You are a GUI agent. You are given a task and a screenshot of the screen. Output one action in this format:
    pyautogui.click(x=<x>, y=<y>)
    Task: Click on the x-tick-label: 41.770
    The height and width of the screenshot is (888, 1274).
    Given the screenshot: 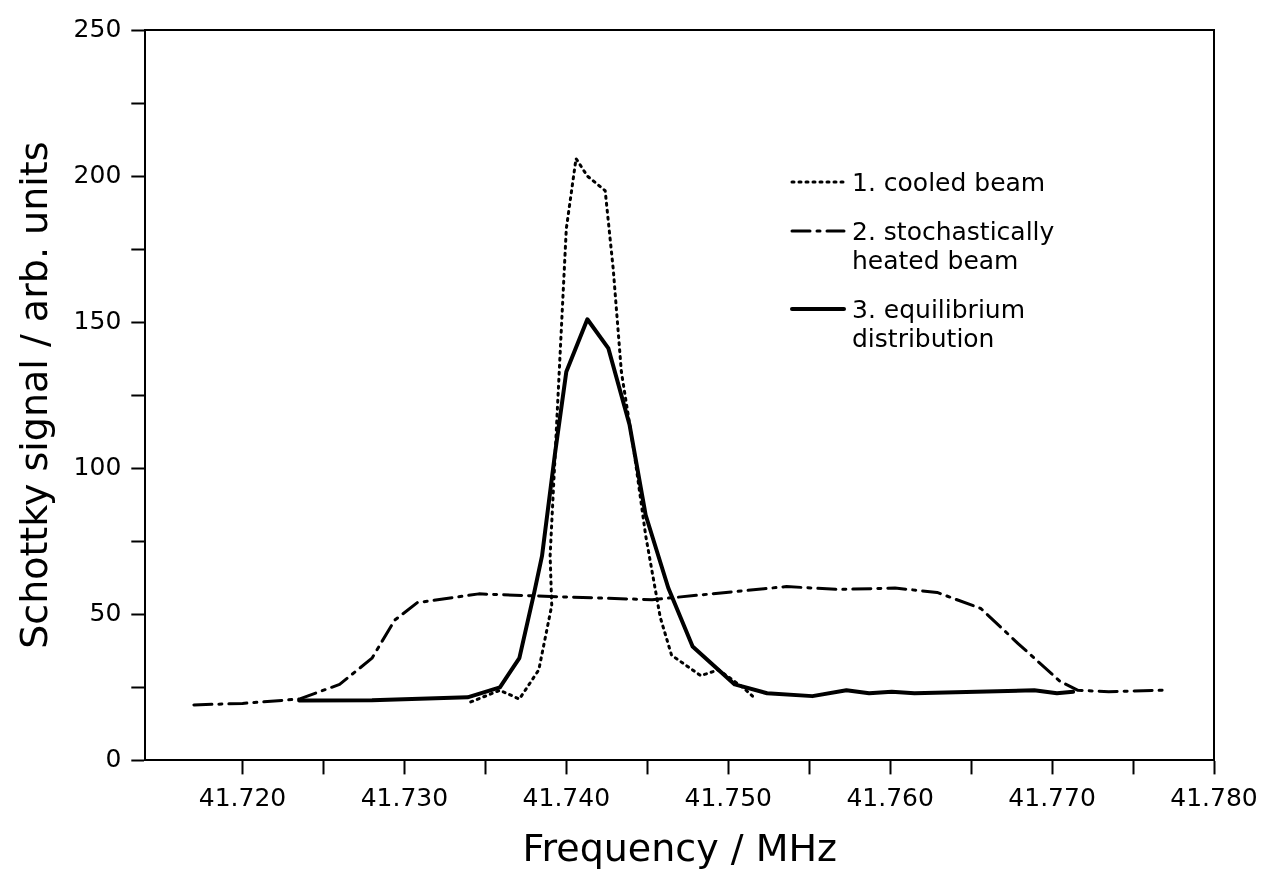 What is the action you would take?
    pyautogui.click(x=1052, y=797)
    